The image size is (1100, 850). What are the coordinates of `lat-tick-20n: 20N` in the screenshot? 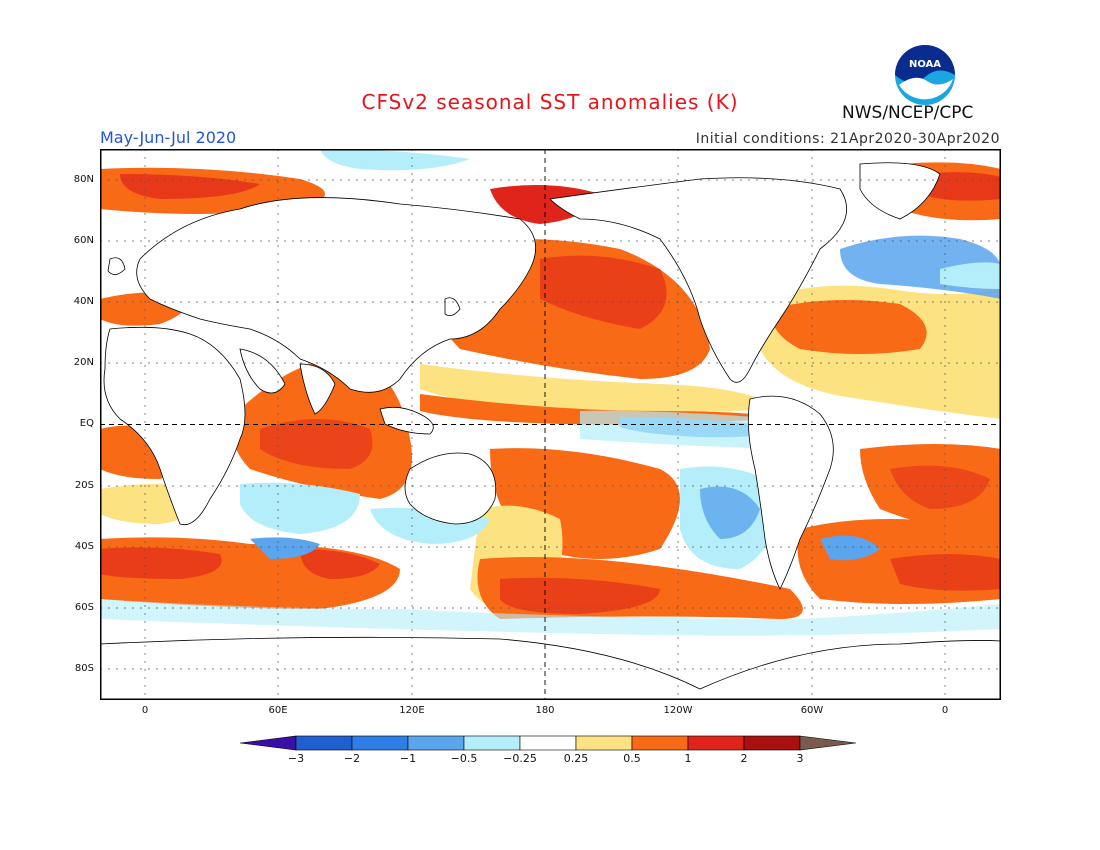 It's located at (83, 362).